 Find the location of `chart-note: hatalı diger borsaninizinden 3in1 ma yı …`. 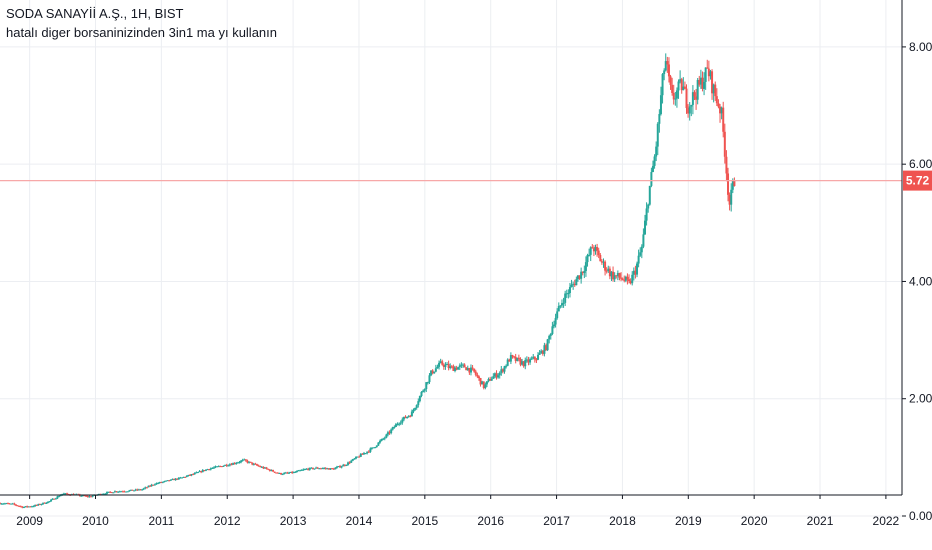

chart-note: hatalı diger borsaninizinden 3in1 ma yı … is located at coordinates (142, 32).